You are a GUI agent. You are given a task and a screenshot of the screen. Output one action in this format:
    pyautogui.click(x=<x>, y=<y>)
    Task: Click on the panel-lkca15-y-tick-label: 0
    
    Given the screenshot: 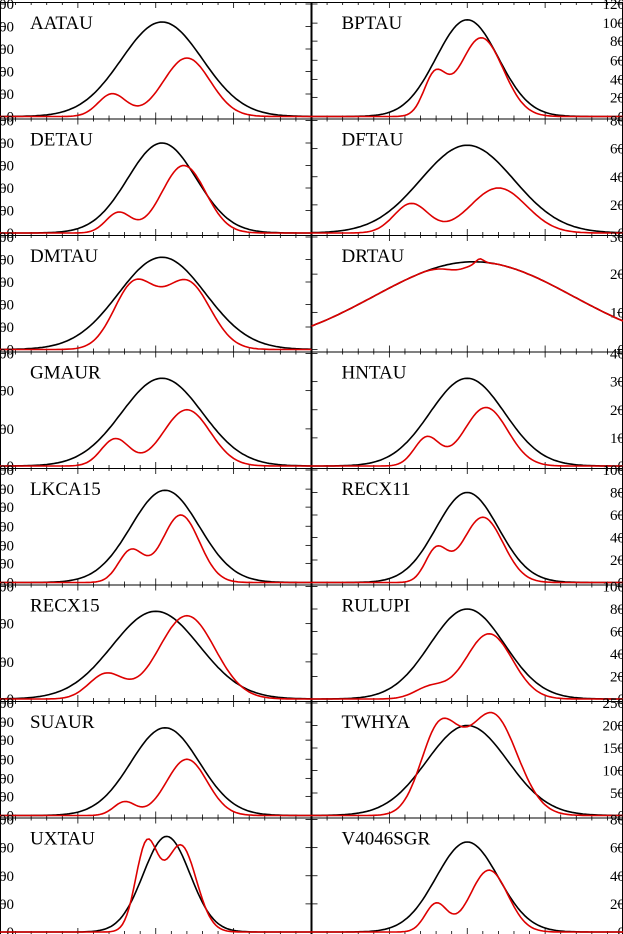 What is the action you would take?
    pyautogui.click(x=11, y=584)
    